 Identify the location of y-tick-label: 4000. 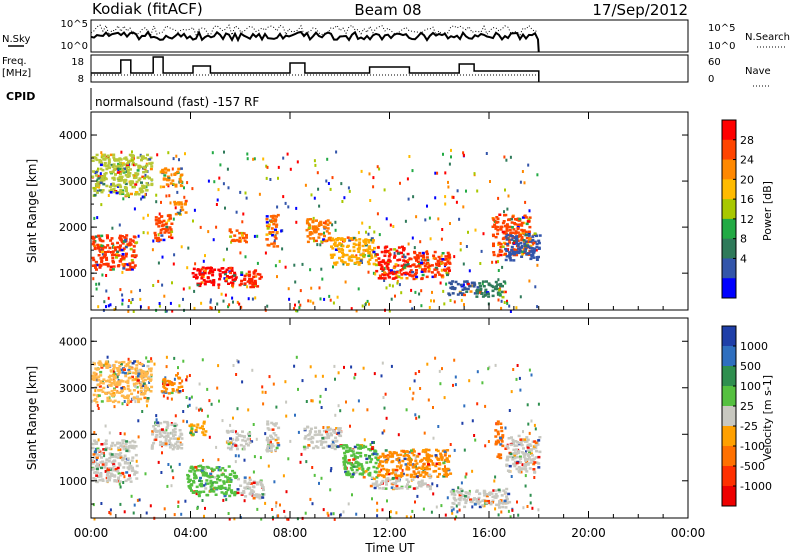
(73, 341).